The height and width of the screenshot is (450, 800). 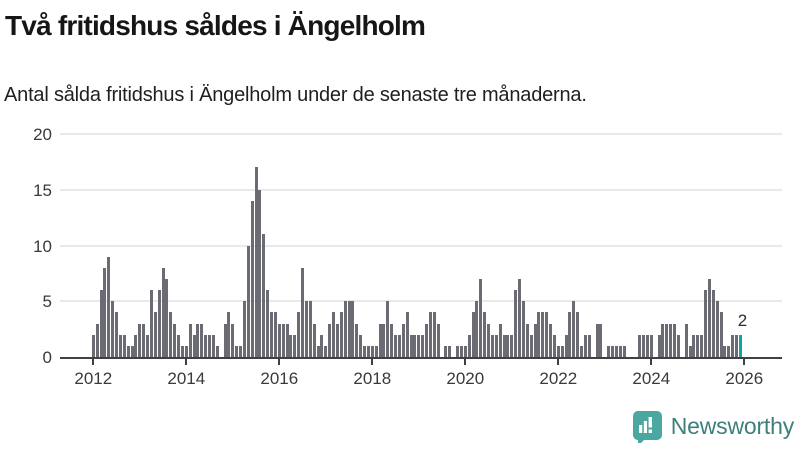 I want to click on x-axis-tick-label: 2020, so click(x=465, y=378).